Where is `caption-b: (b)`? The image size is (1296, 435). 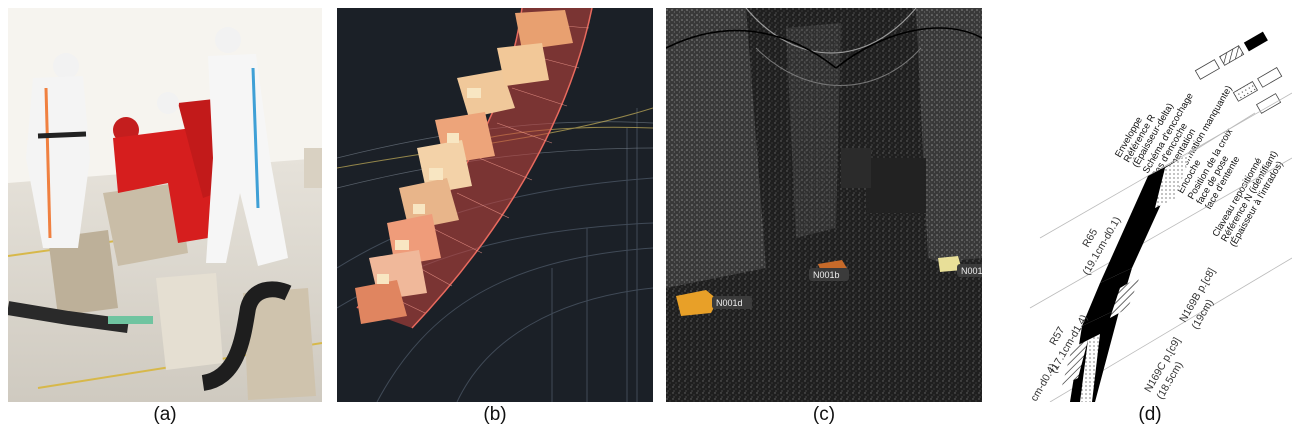
caption-b: (b) is located at coordinates (495, 414).